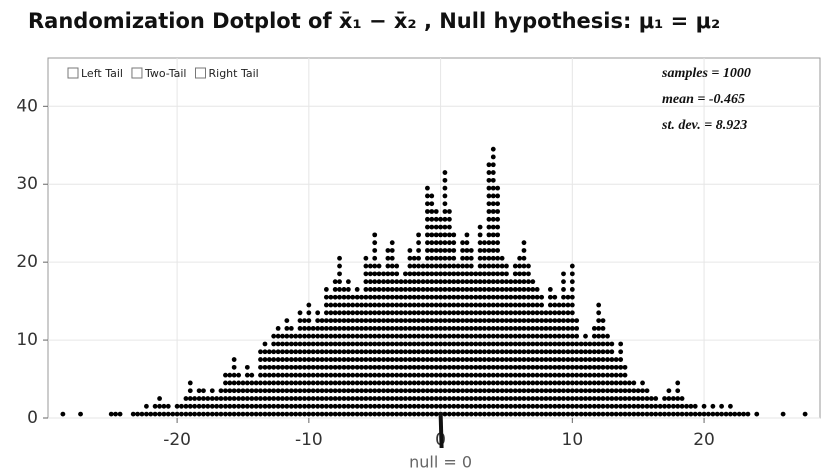 This screenshot has height=471, width=823. Describe the element at coordinates (234, 73) in the screenshot. I see `checkbox-label: Right Tail` at that location.